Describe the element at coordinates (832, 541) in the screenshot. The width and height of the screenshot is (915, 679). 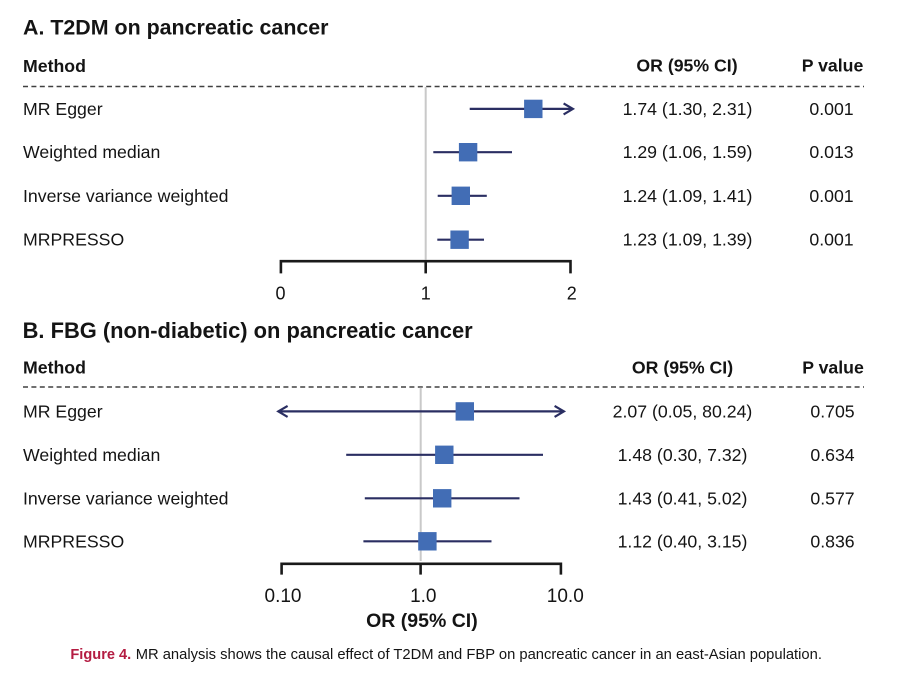
I see `svg-text: 0.836` at that location.